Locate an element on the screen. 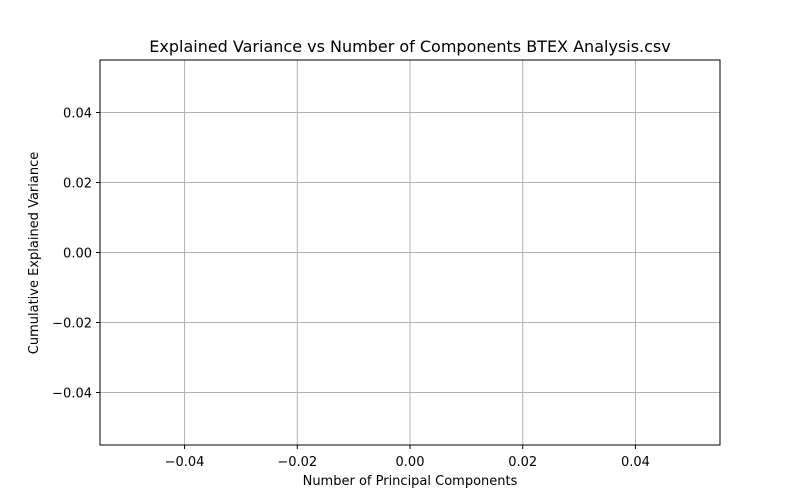  y-tick-label: −0.04 is located at coordinates (72, 394).